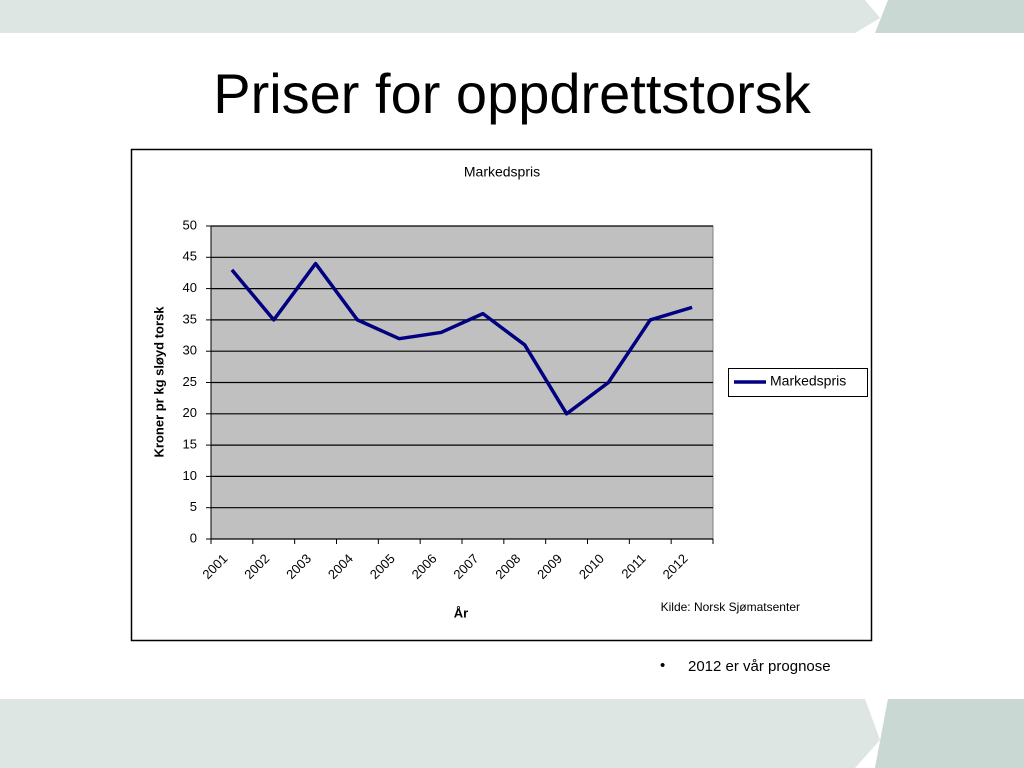  What do you see at coordinates (190, 318) in the screenshot?
I see `y-tick-label: 35` at bounding box center [190, 318].